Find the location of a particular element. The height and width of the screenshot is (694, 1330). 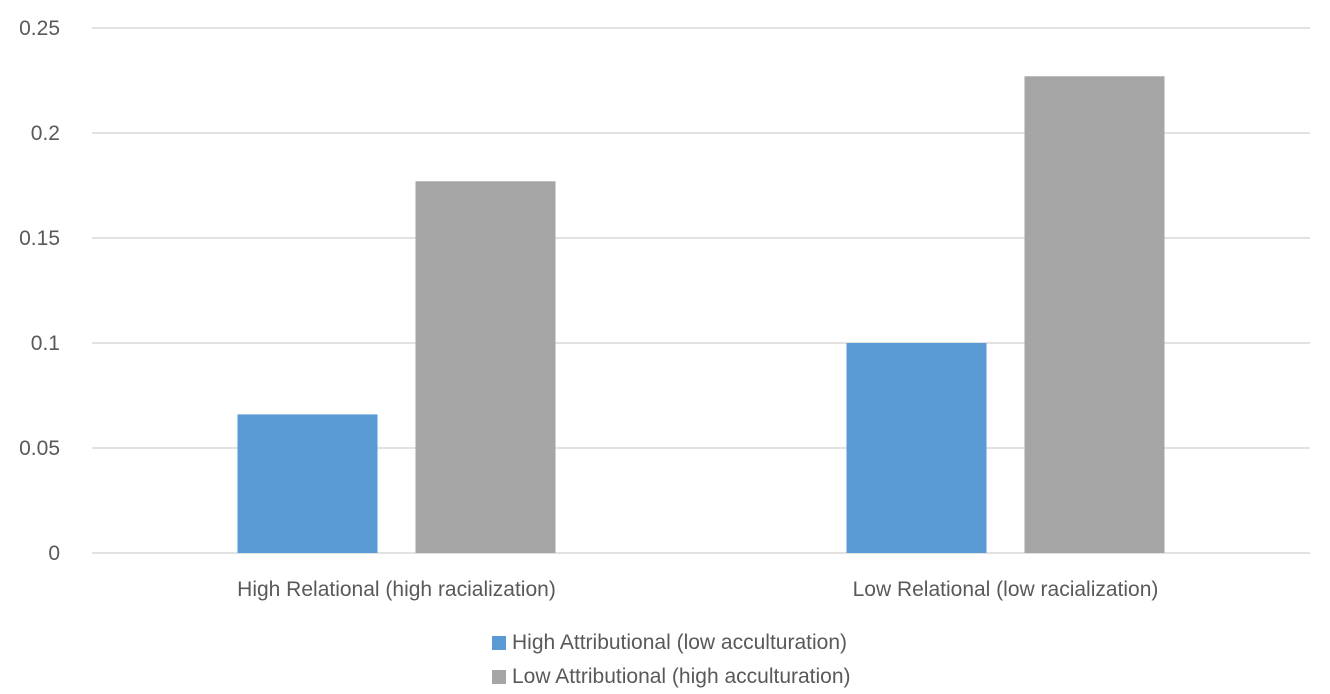

legend-item-series-1: High Attributional (low acculturation) is located at coordinates (792, 643).